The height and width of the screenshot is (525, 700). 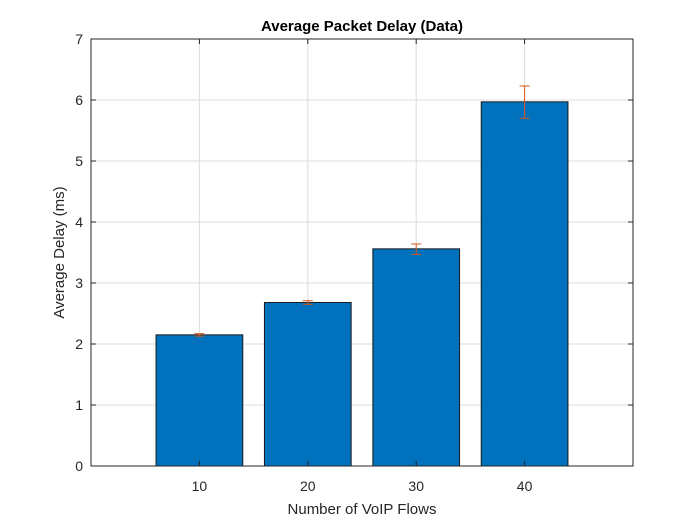 I want to click on y-tick-label: 1, so click(x=79, y=405).